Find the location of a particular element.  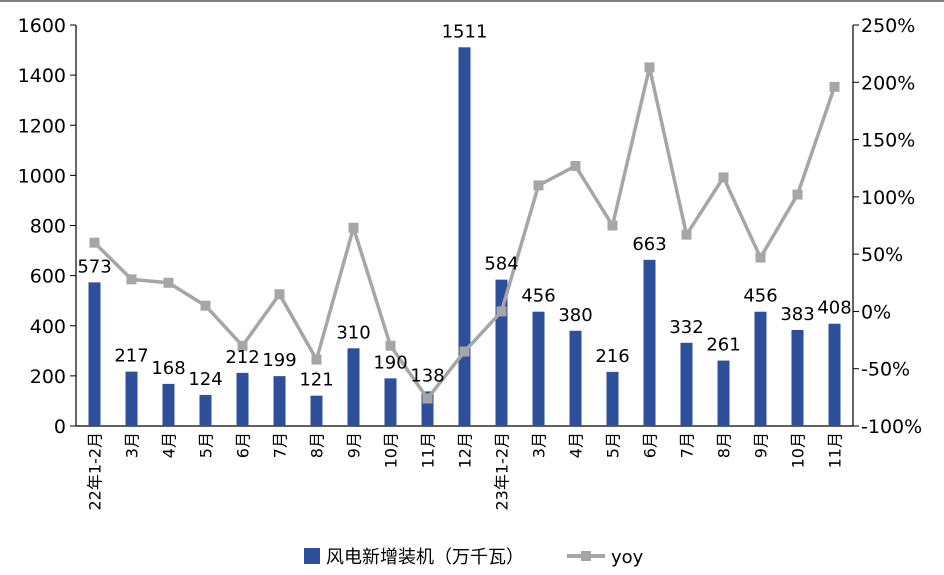

right-tick-label: 0% is located at coordinates (876, 312).